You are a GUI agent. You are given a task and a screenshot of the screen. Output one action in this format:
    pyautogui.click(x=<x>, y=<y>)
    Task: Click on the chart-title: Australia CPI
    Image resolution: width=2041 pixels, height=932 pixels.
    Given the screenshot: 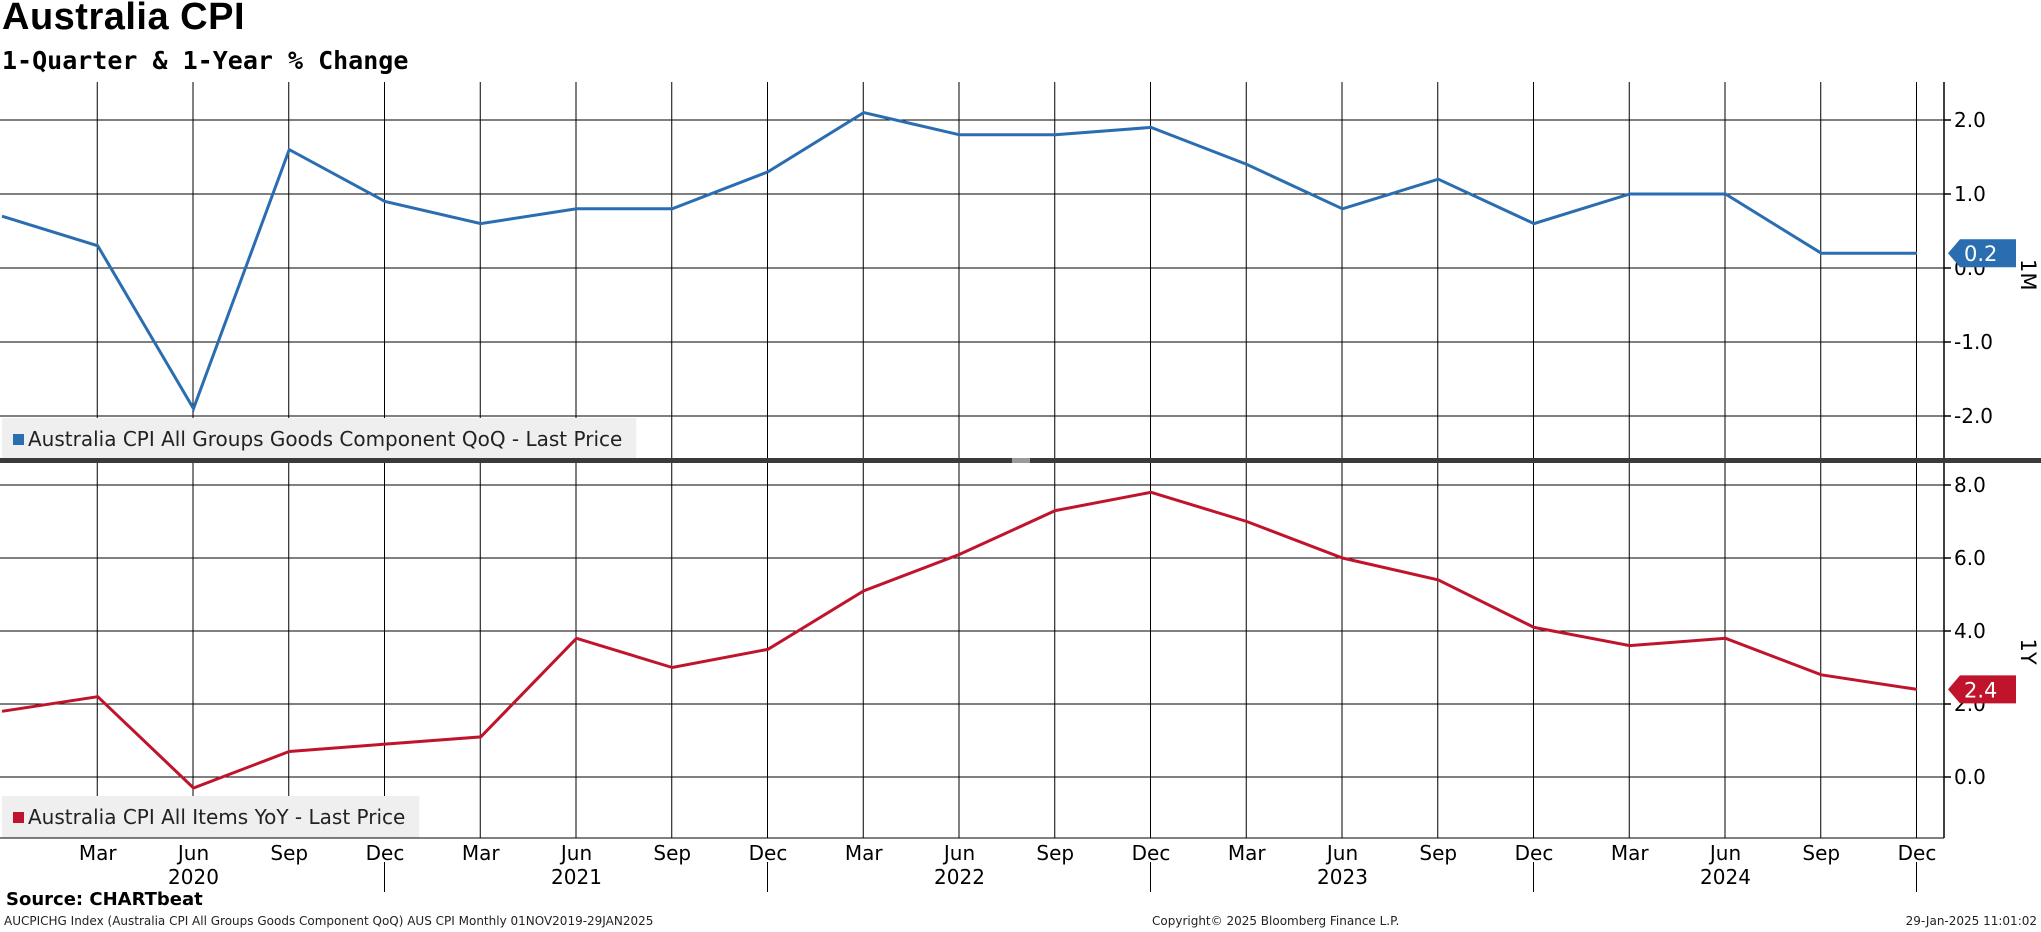 What is the action you would take?
    pyautogui.click(x=124, y=19)
    